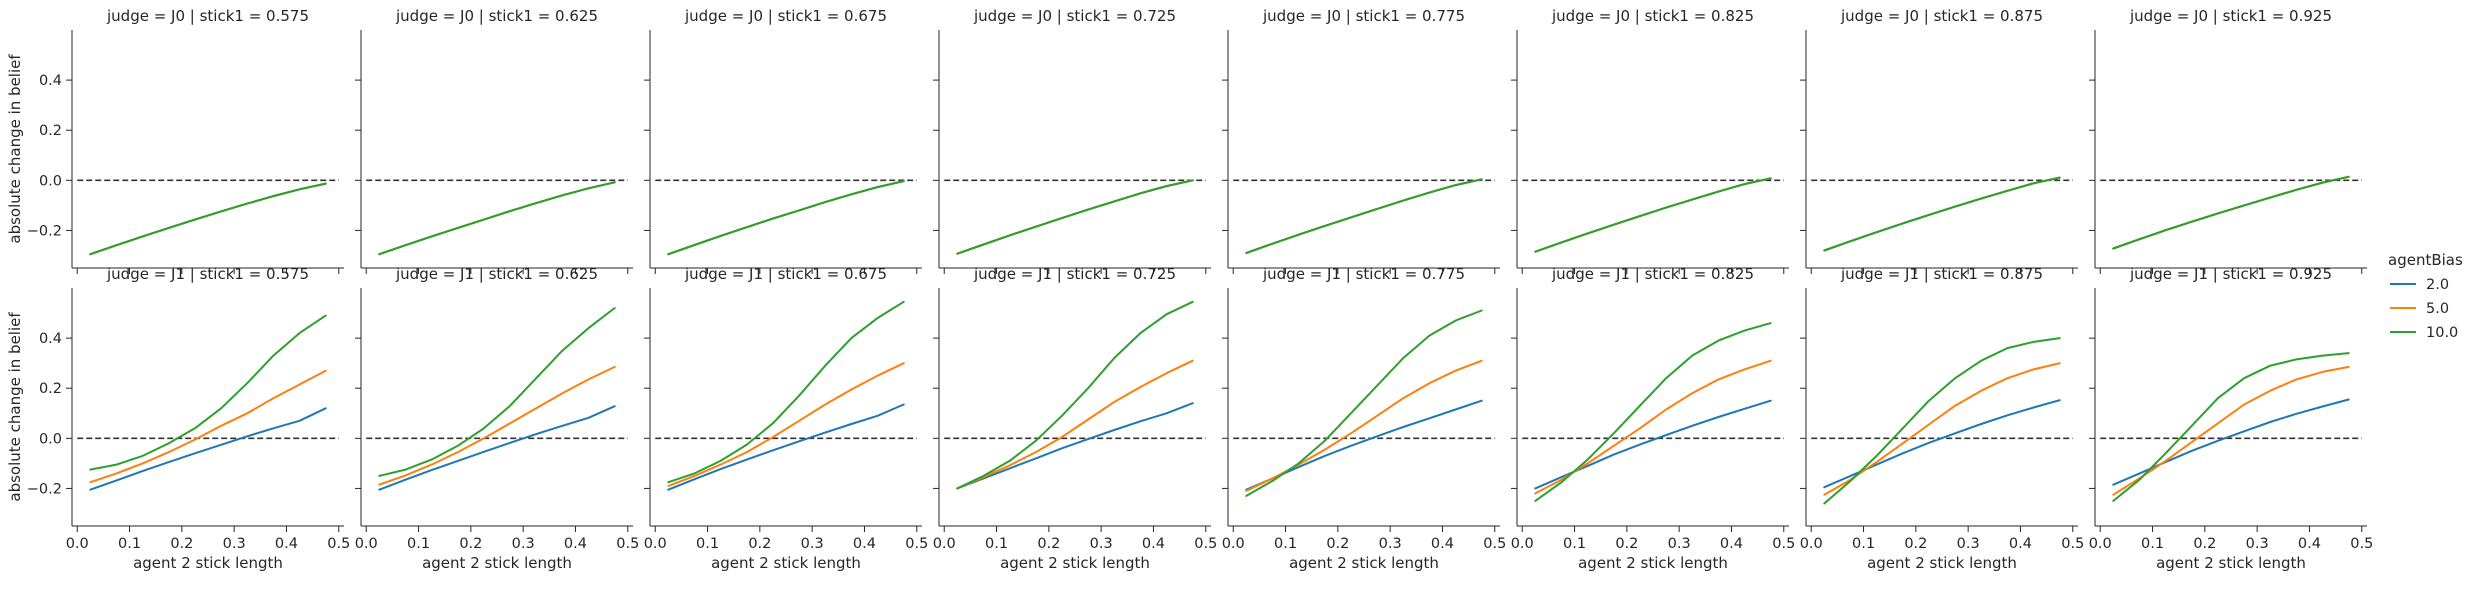 This screenshot has height=590, width=2476. What do you see at coordinates (50, 439) in the screenshot?
I see `y-tick-label: 0.0` at bounding box center [50, 439].